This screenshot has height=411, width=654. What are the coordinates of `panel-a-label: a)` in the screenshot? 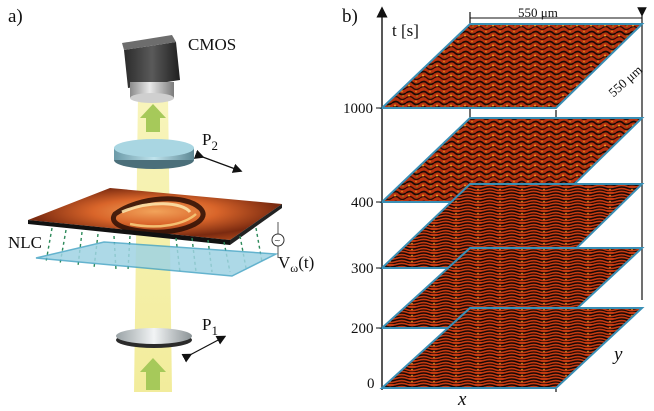 It's located at (15, 16).